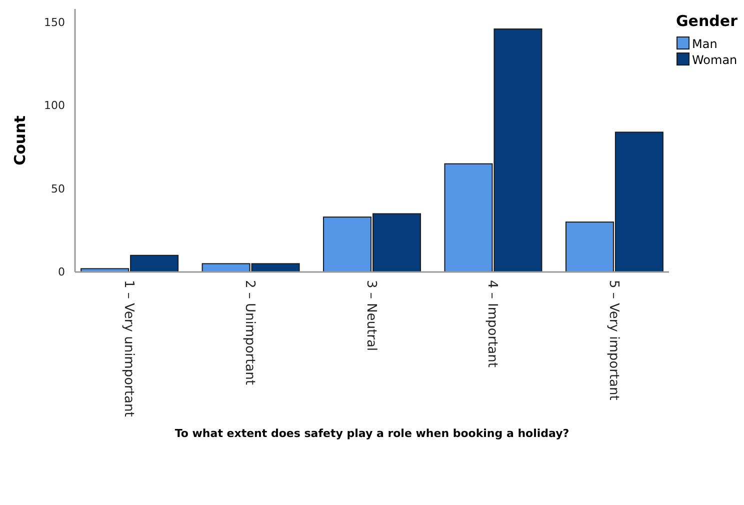 Image resolution: width=744 pixels, height=505 pixels. I want to click on x-tick-label: 4 – Important, so click(492, 324).